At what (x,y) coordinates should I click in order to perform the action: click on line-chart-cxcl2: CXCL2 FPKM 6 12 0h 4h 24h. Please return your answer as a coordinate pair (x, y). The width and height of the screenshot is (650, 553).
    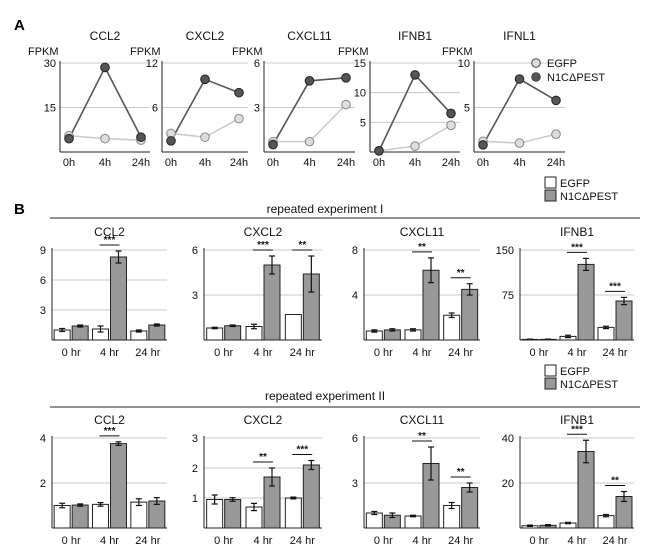
    Looking at the image, I should click on (189, 99).